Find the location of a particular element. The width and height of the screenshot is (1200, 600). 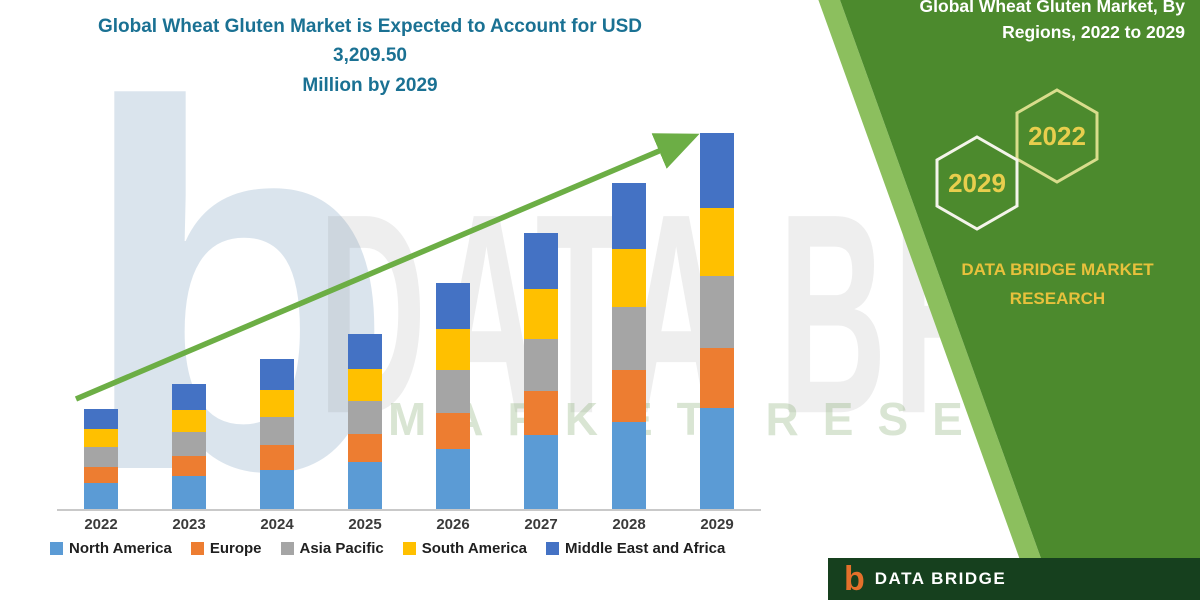

legend-item: South America is located at coordinates (465, 548).